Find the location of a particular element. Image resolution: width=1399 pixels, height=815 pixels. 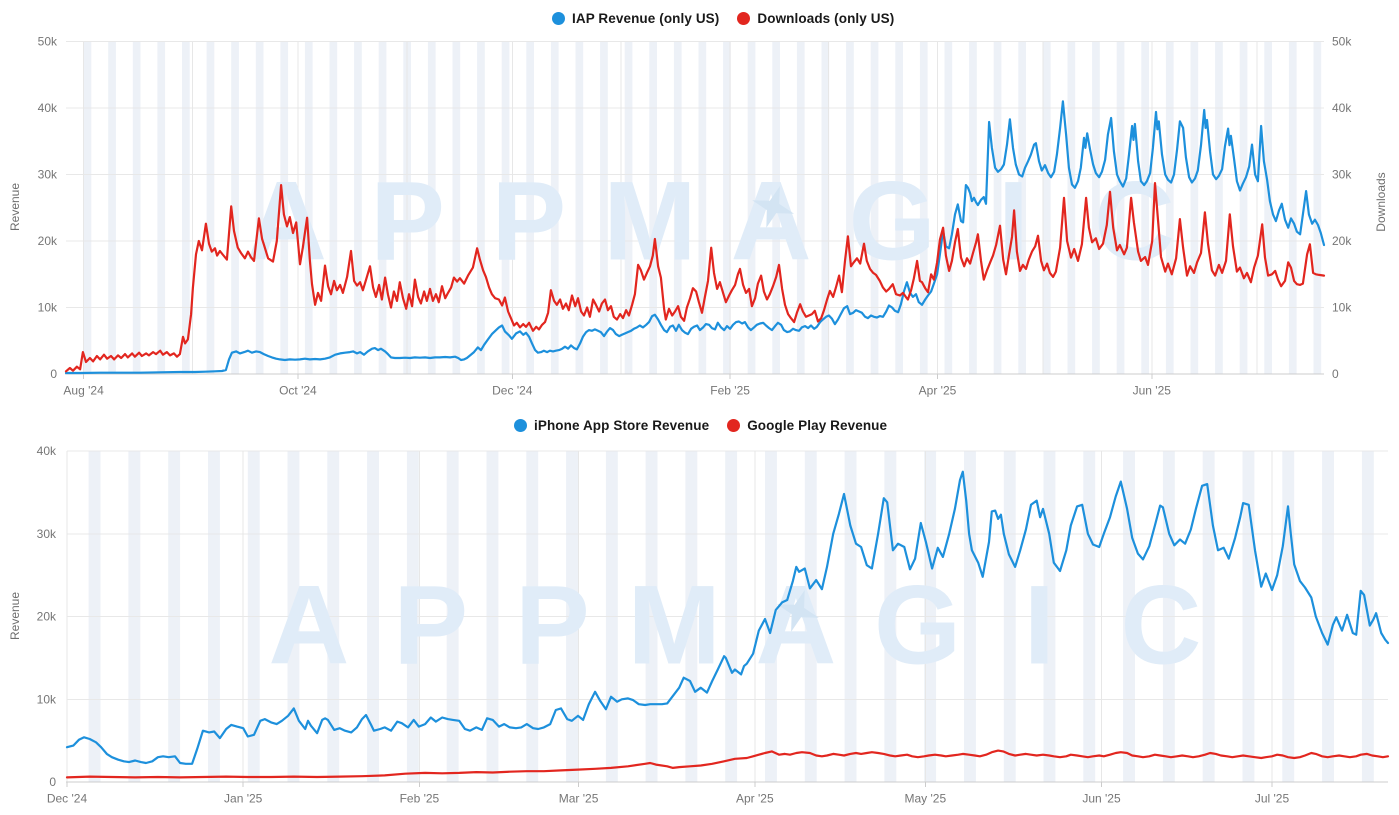

y-axis-title-left: Revenue is located at coordinates (15, 207).